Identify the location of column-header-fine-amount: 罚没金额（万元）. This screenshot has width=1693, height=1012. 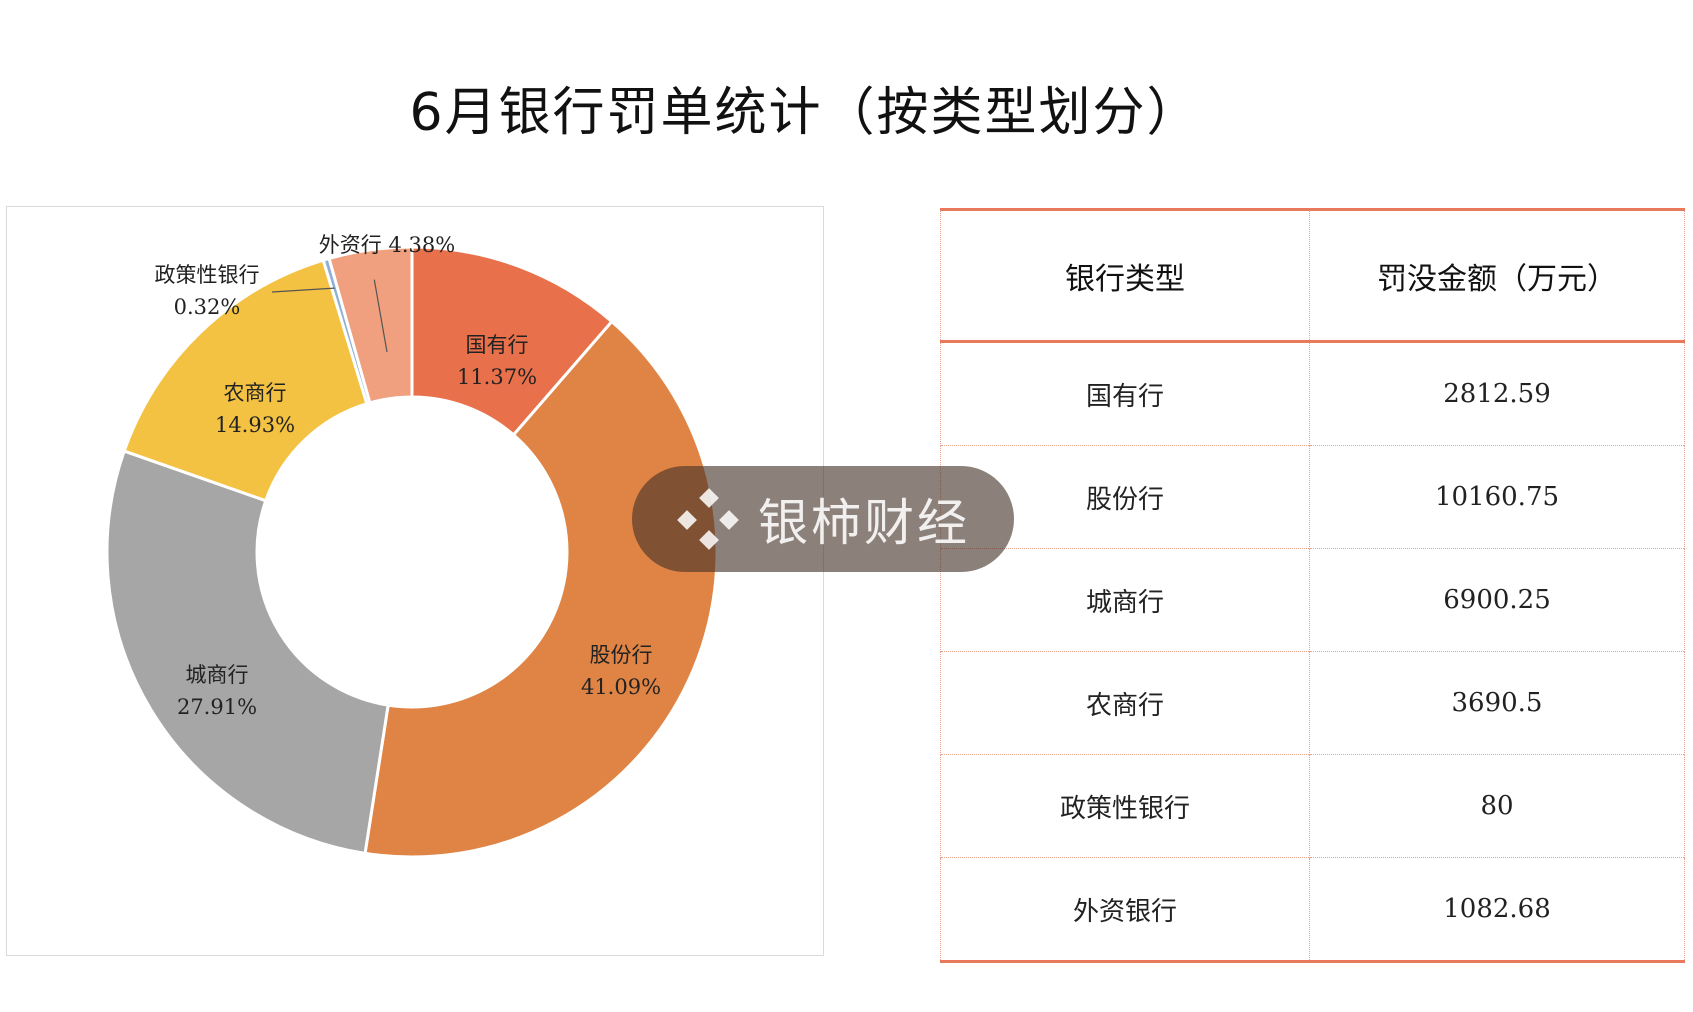
(1497, 276).